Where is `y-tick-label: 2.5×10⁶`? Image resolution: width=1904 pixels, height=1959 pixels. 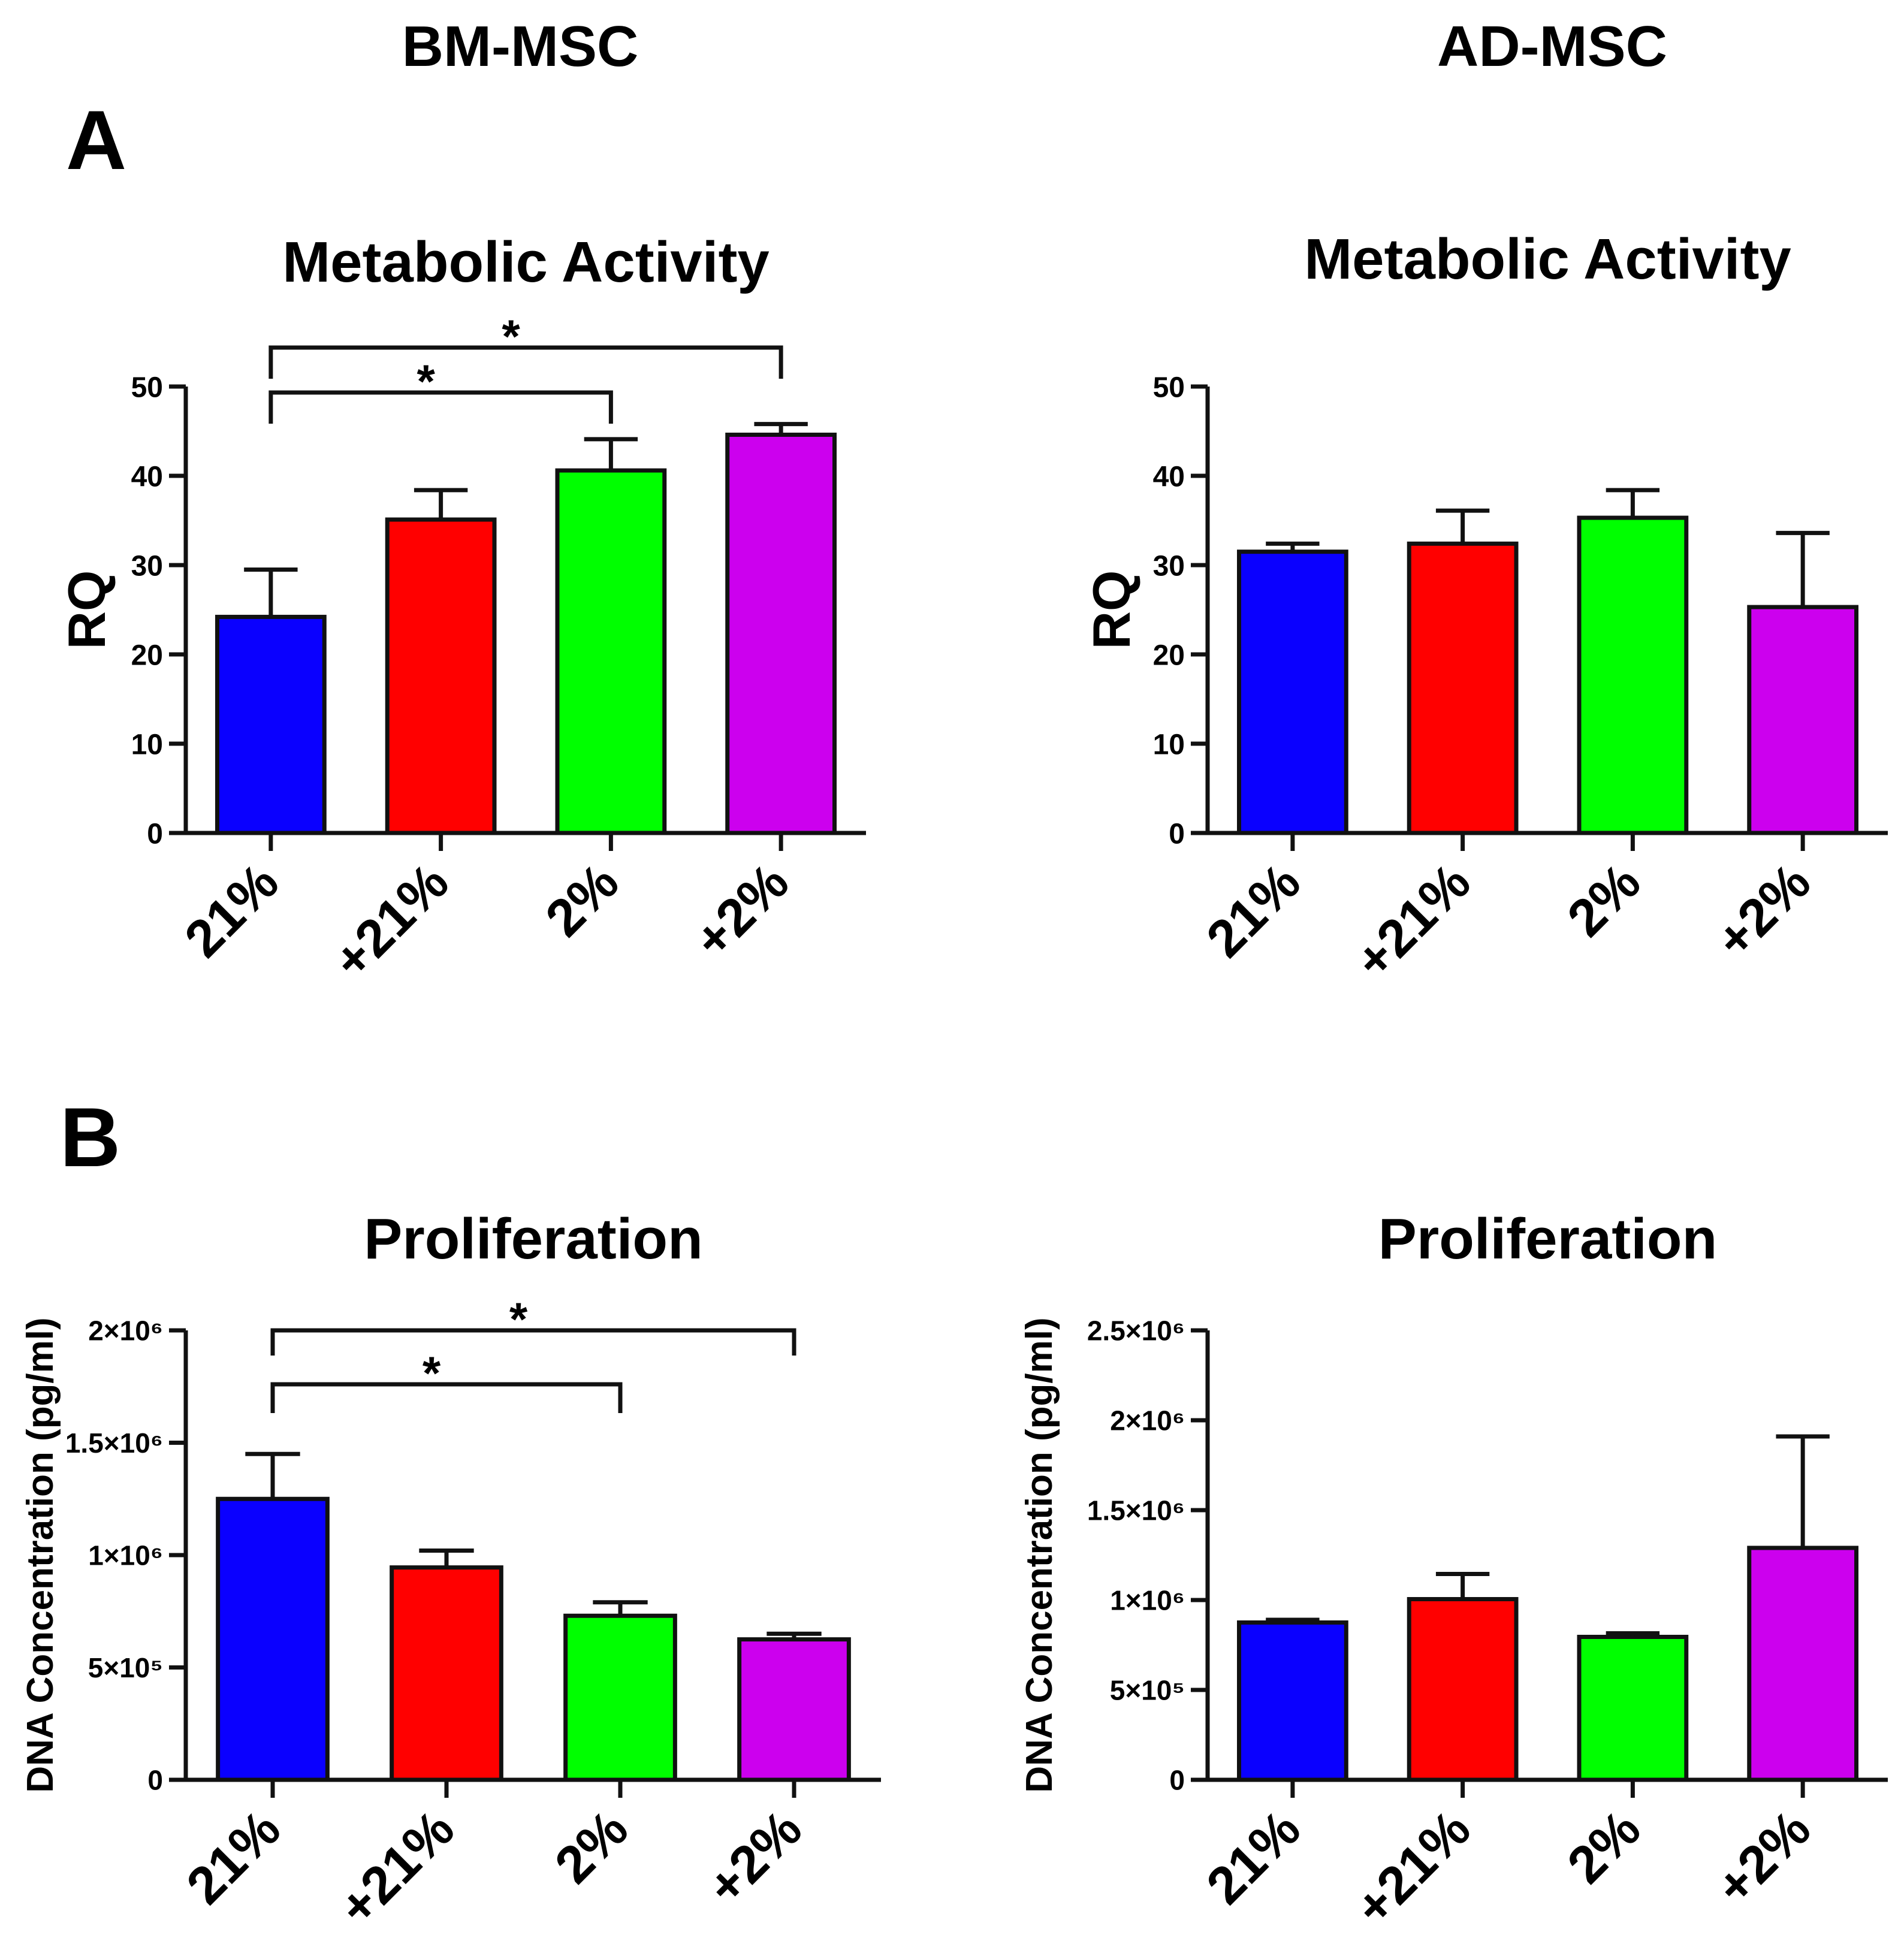
y-tick-label: 2.5×10⁶ is located at coordinates (1136, 1331).